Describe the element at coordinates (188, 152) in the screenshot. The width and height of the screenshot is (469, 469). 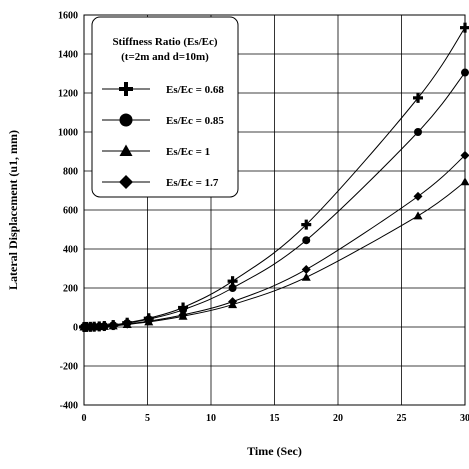
I see `legend-label: Es/Ec = 1` at that location.